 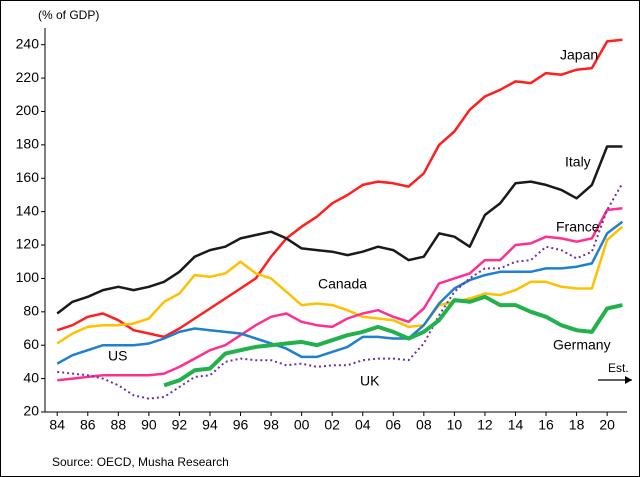 What do you see at coordinates (28, 210) in the screenshot?
I see `y-tick-label: 140` at bounding box center [28, 210].